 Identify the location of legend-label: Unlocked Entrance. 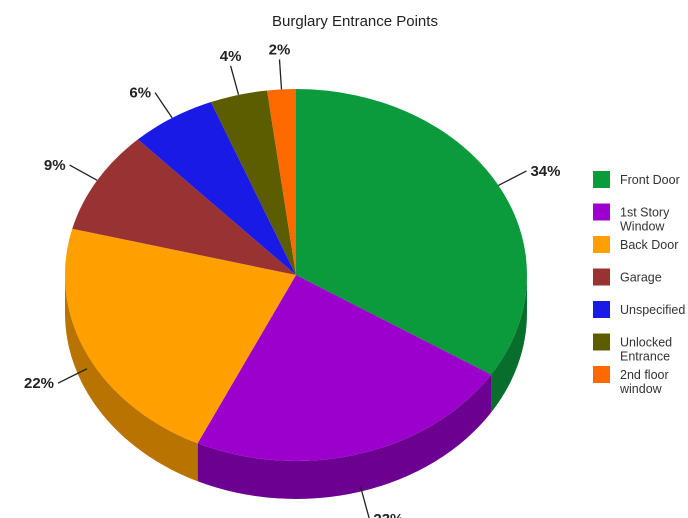
(646, 350).